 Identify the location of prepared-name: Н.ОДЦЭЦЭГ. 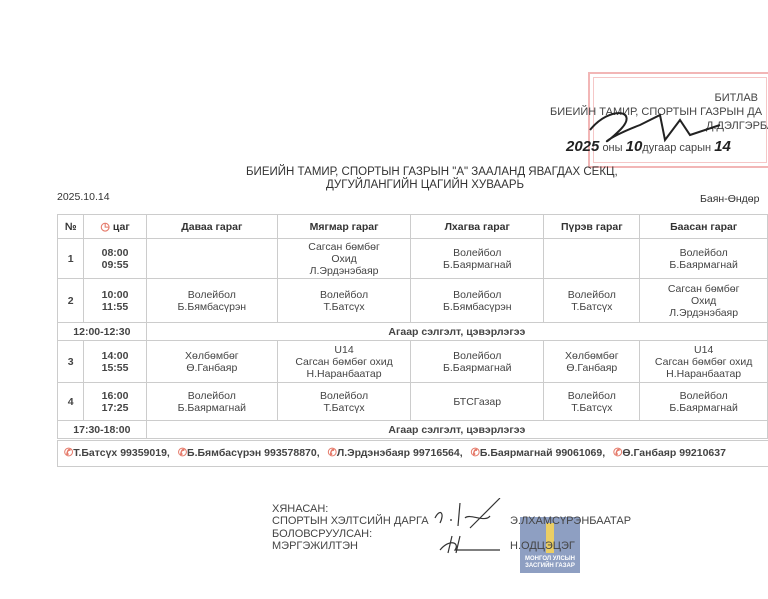
(542, 546).